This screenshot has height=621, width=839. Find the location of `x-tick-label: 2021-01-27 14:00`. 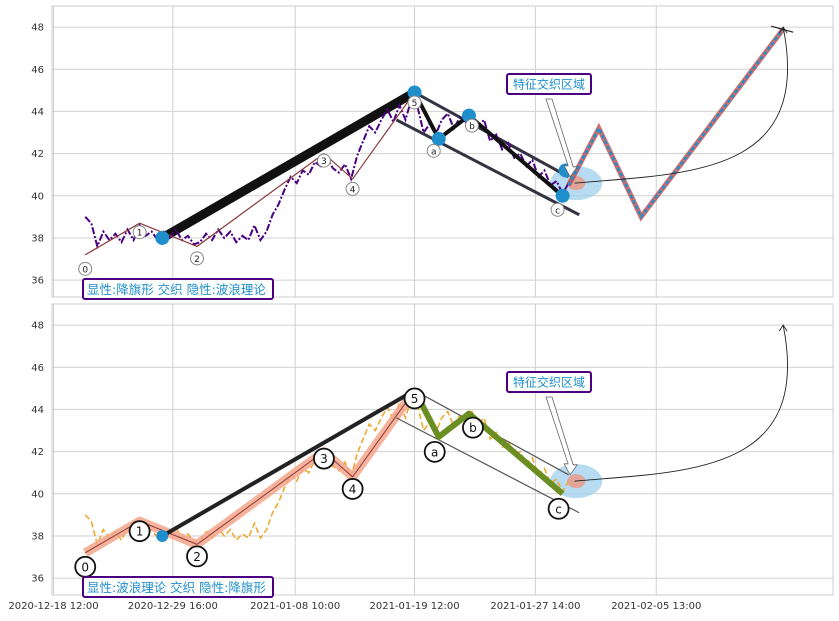

x-tick-label: 2021-01-27 14:00 is located at coordinates (535, 606).